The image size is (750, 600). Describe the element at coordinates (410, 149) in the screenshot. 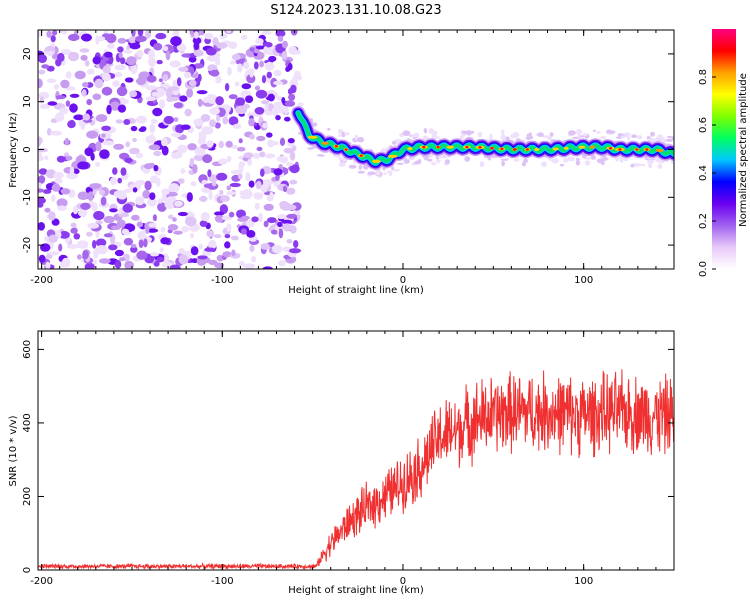

I see `track-hotspot` at that location.